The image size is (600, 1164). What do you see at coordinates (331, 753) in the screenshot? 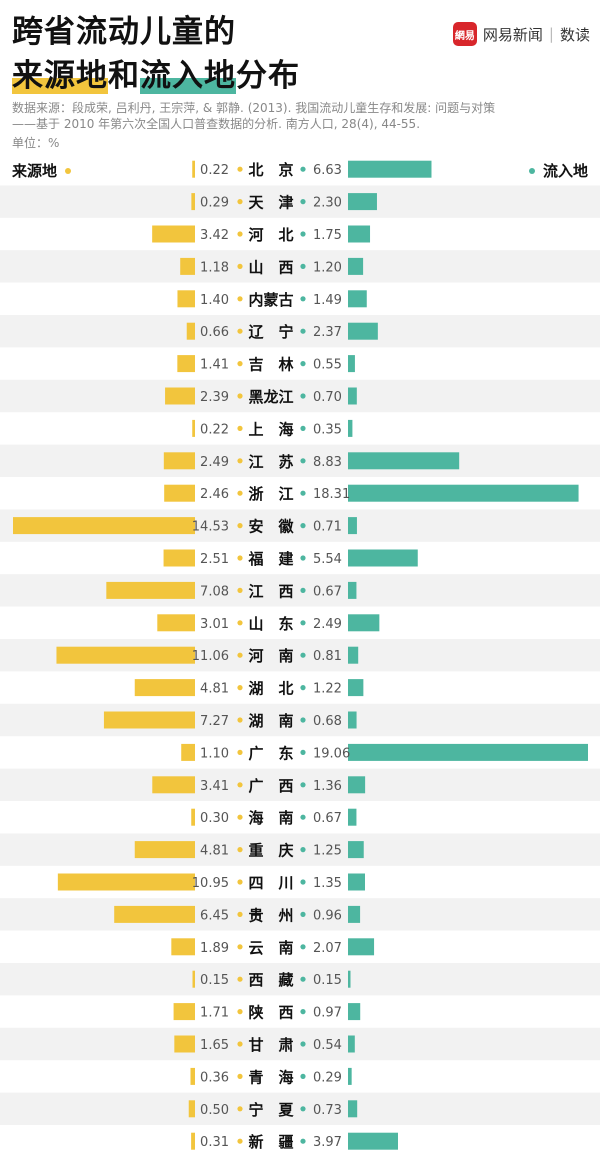
I see `destination-value-label: 19.06` at bounding box center [331, 753].